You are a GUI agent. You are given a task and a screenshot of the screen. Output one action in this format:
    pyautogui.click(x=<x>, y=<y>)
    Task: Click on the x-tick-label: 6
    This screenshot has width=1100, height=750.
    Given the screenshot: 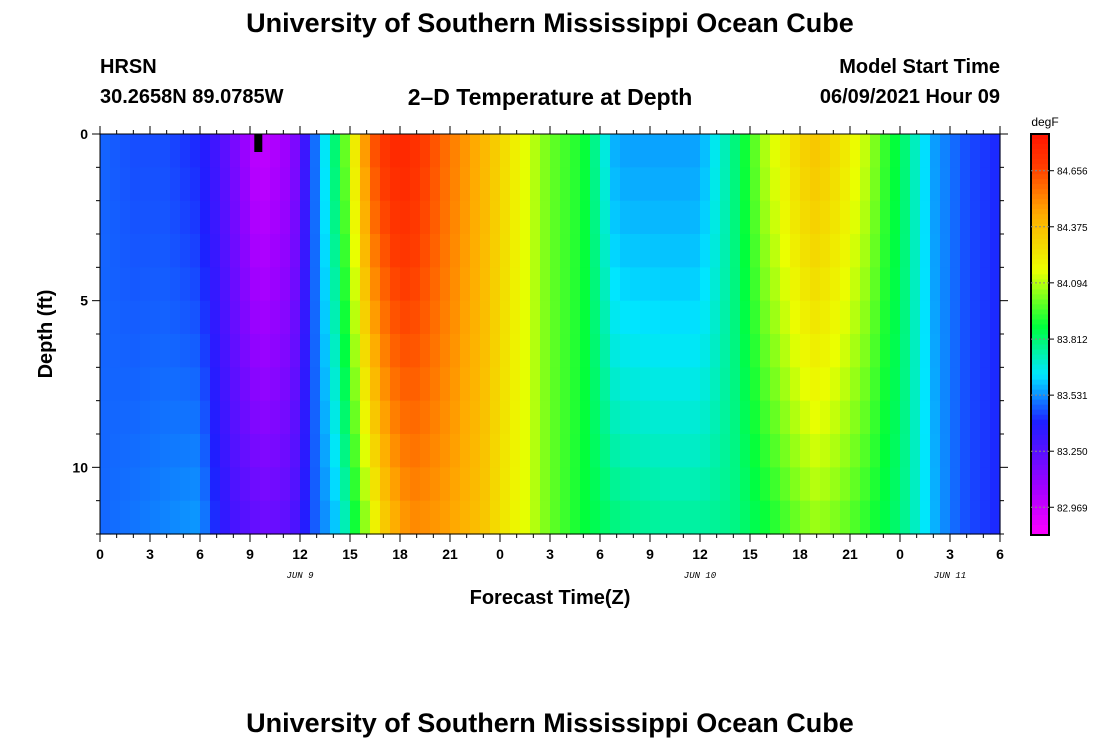 What is the action you would take?
    pyautogui.click(x=200, y=554)
    